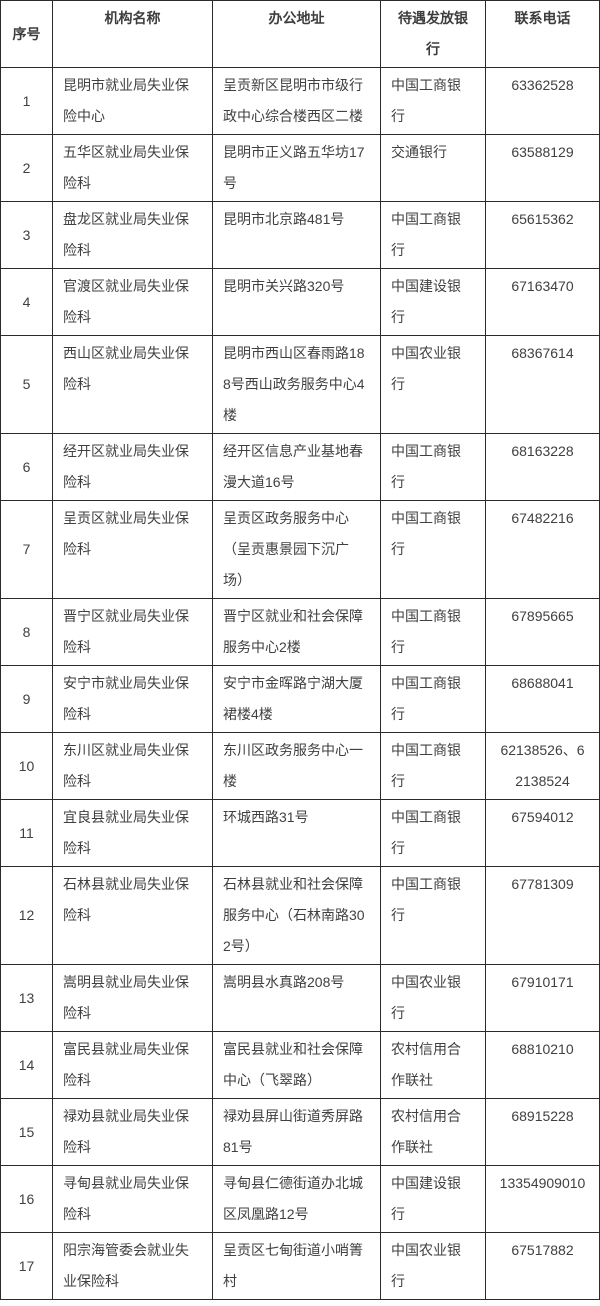 The image size is (600, 1306). I want to click on cell-phone: 63362528, so click(542, 101).